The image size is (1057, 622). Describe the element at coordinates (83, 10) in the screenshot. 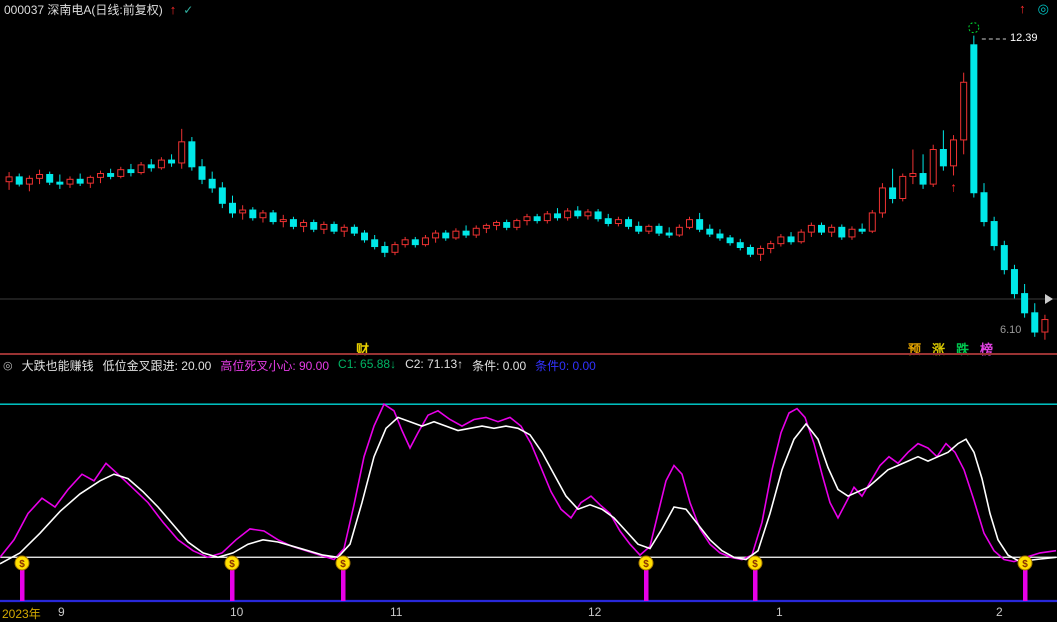

I see `symbol-title: 000037 深南电A(日线:前复权)` at that location.